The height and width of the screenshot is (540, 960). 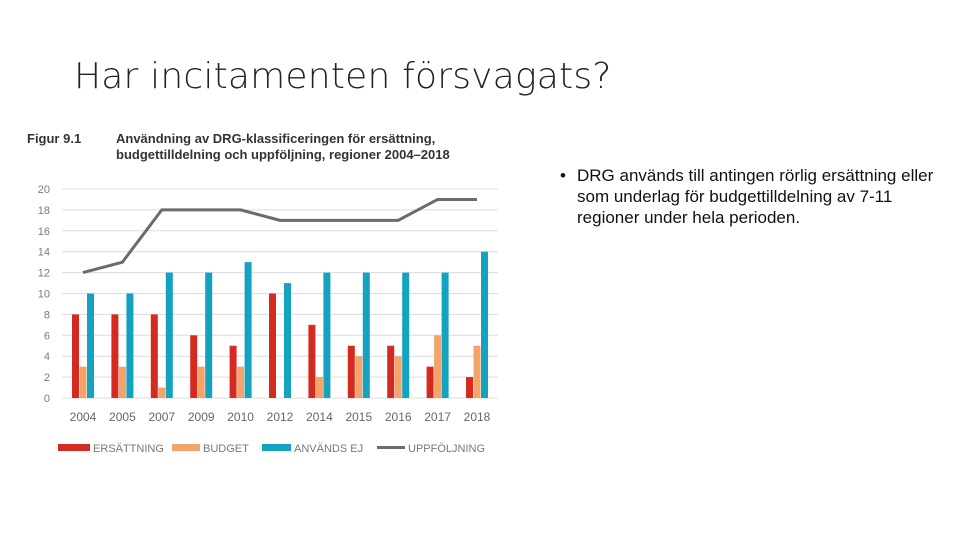 What do you see at coordinates (201, 417) in the screenshot?
I see `x-tick-label: 2009` at bounding box center [201, 417].